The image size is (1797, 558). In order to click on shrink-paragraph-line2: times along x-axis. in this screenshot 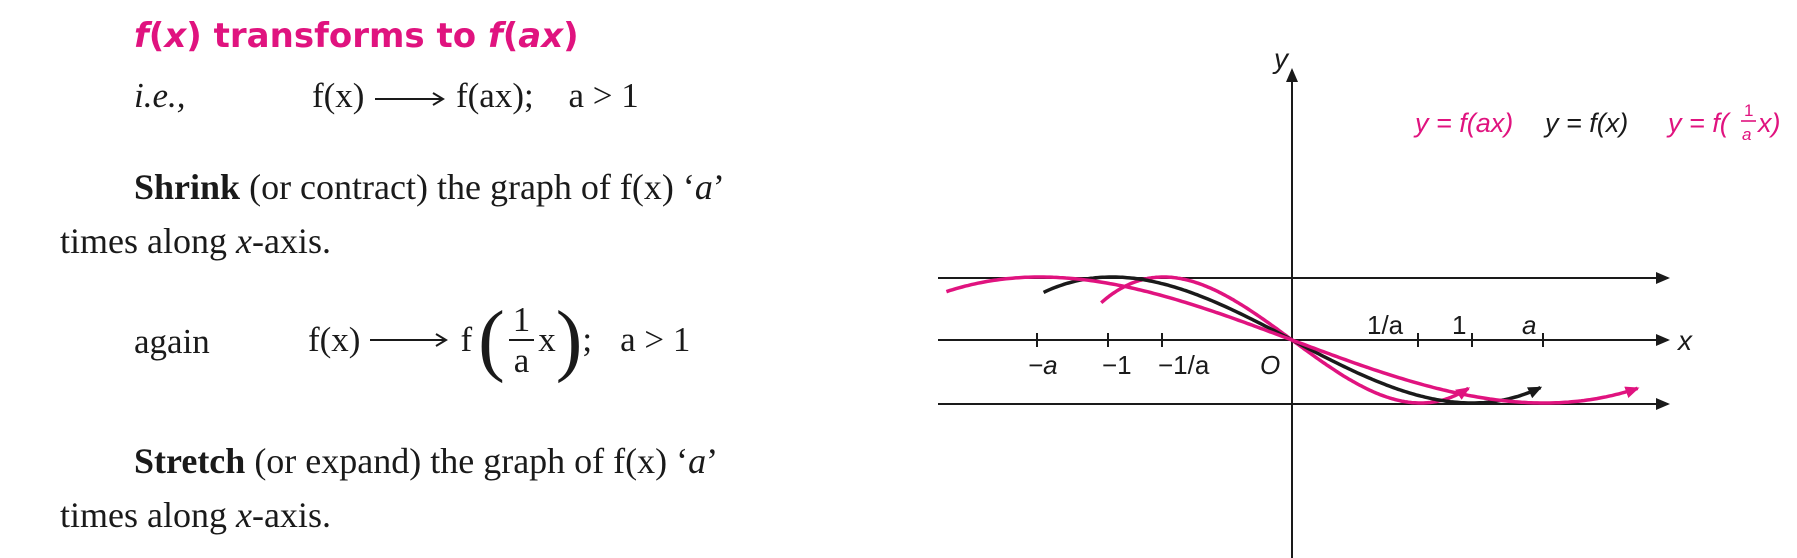, I will do `click(195, 241)`.